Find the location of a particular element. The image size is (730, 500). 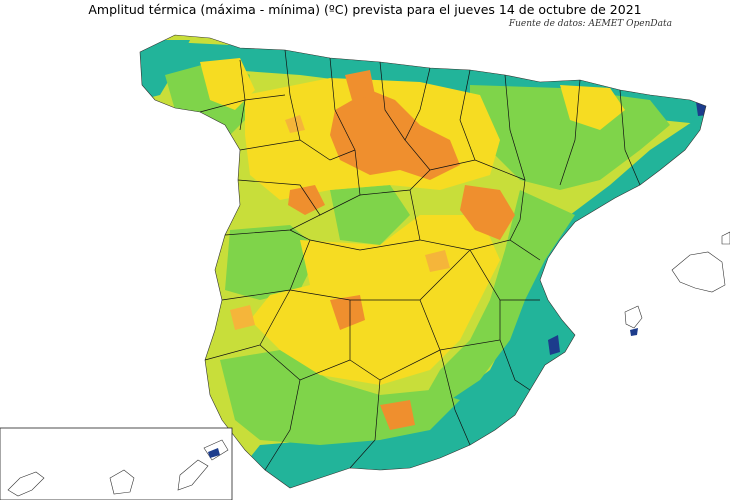

balearic-islands is located at coordinates (677, 283).